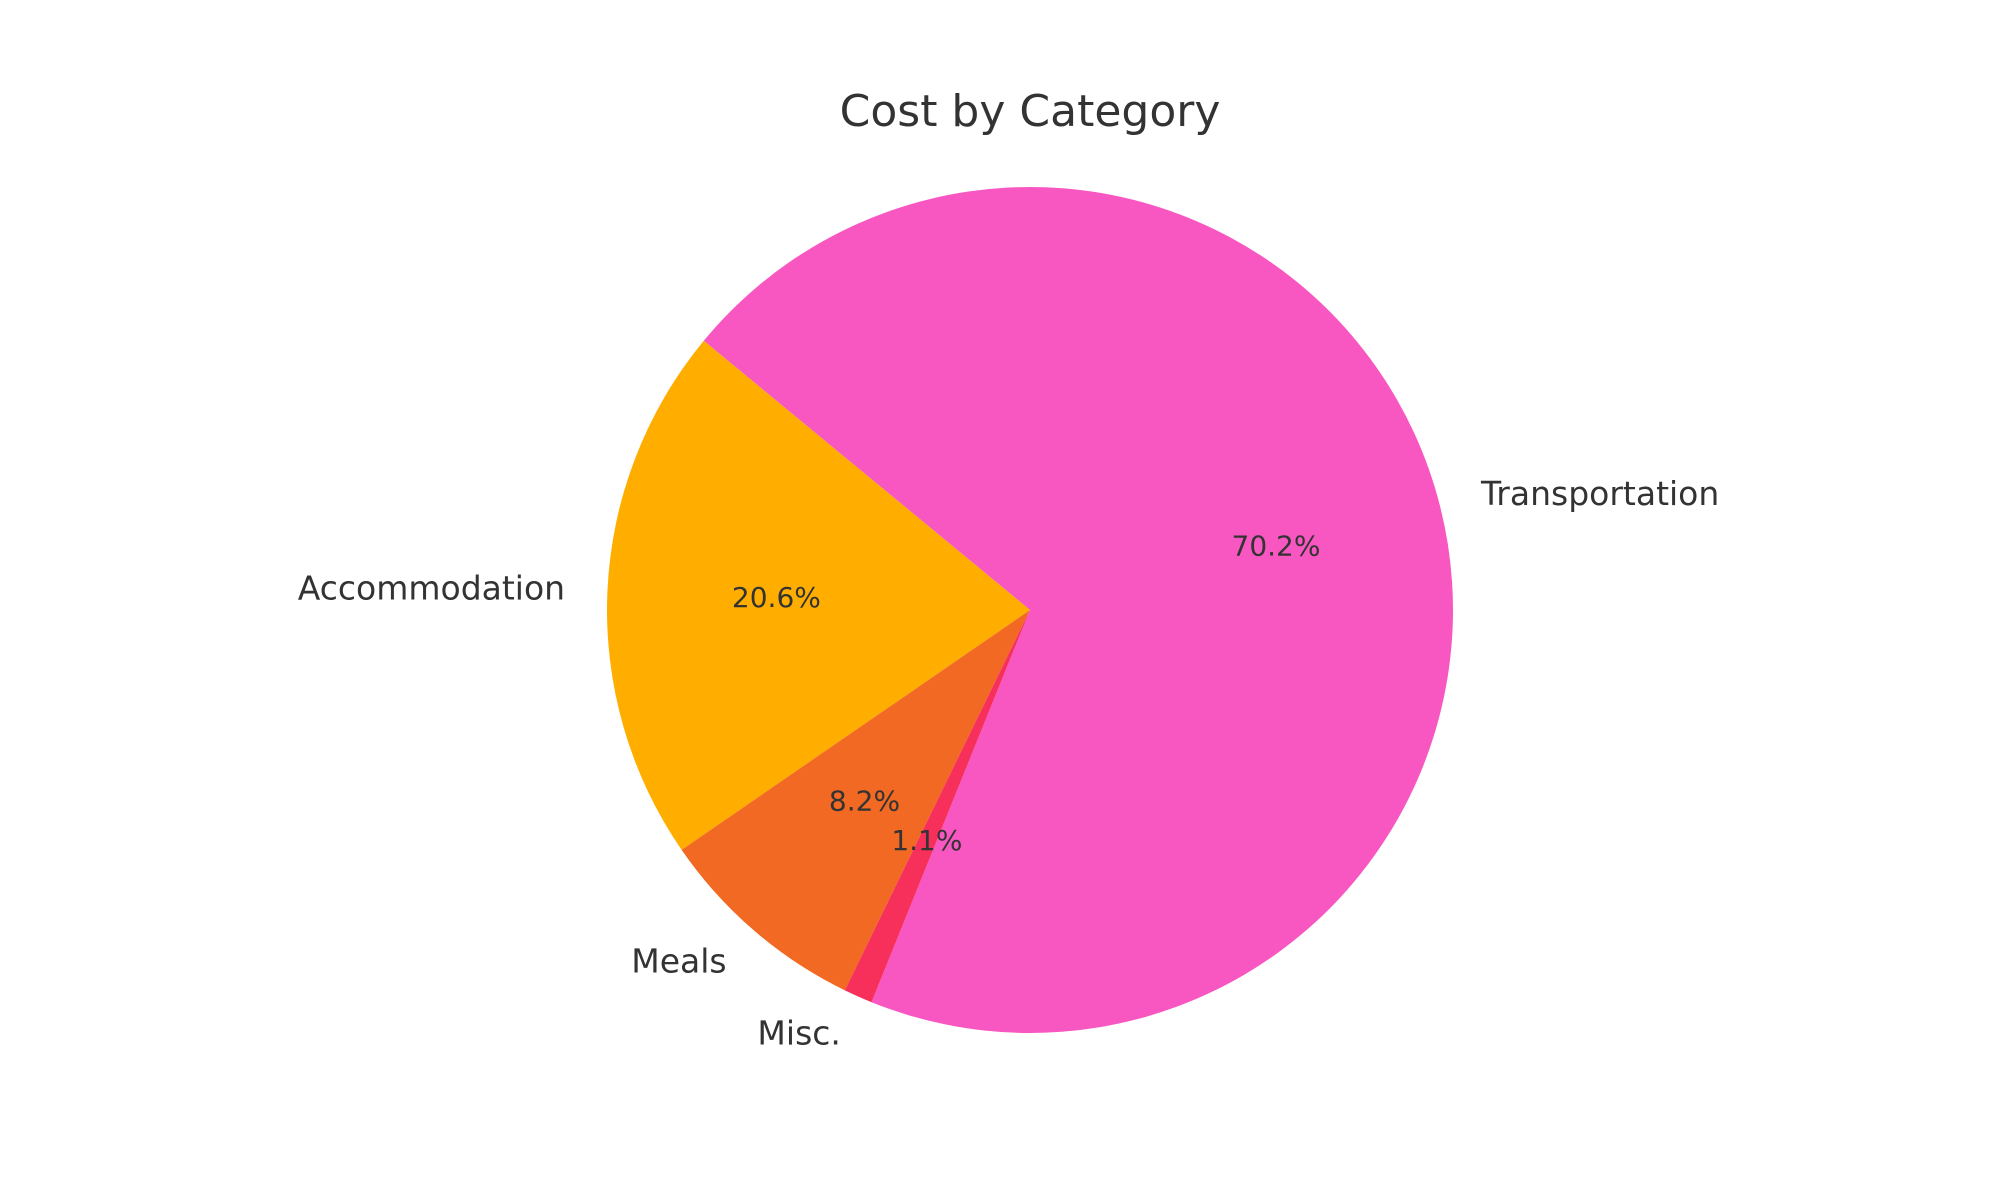 The image size is (2000, 1200). What do you see at coordinates (1276, 546) in the screenshot?
I see `slice-percent-label: 70.2%` at bounding box center [1276, 546].